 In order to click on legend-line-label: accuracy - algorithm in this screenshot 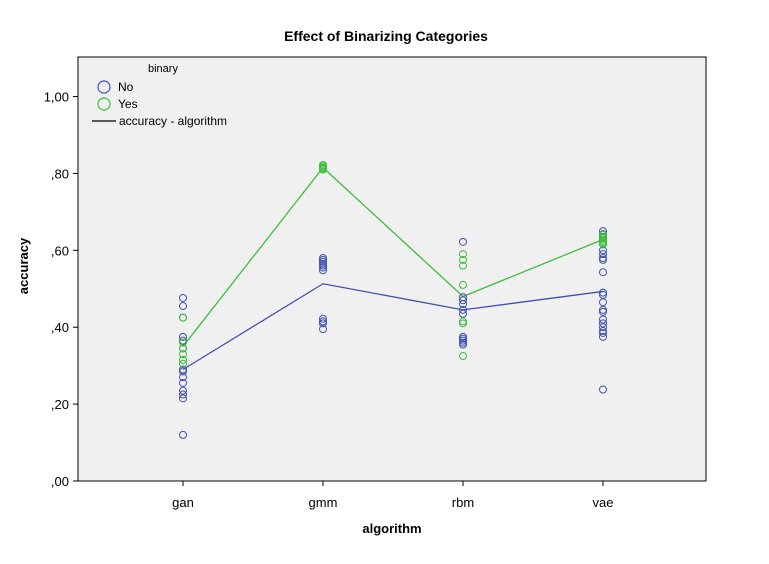, I will do `click(173, 121)`.